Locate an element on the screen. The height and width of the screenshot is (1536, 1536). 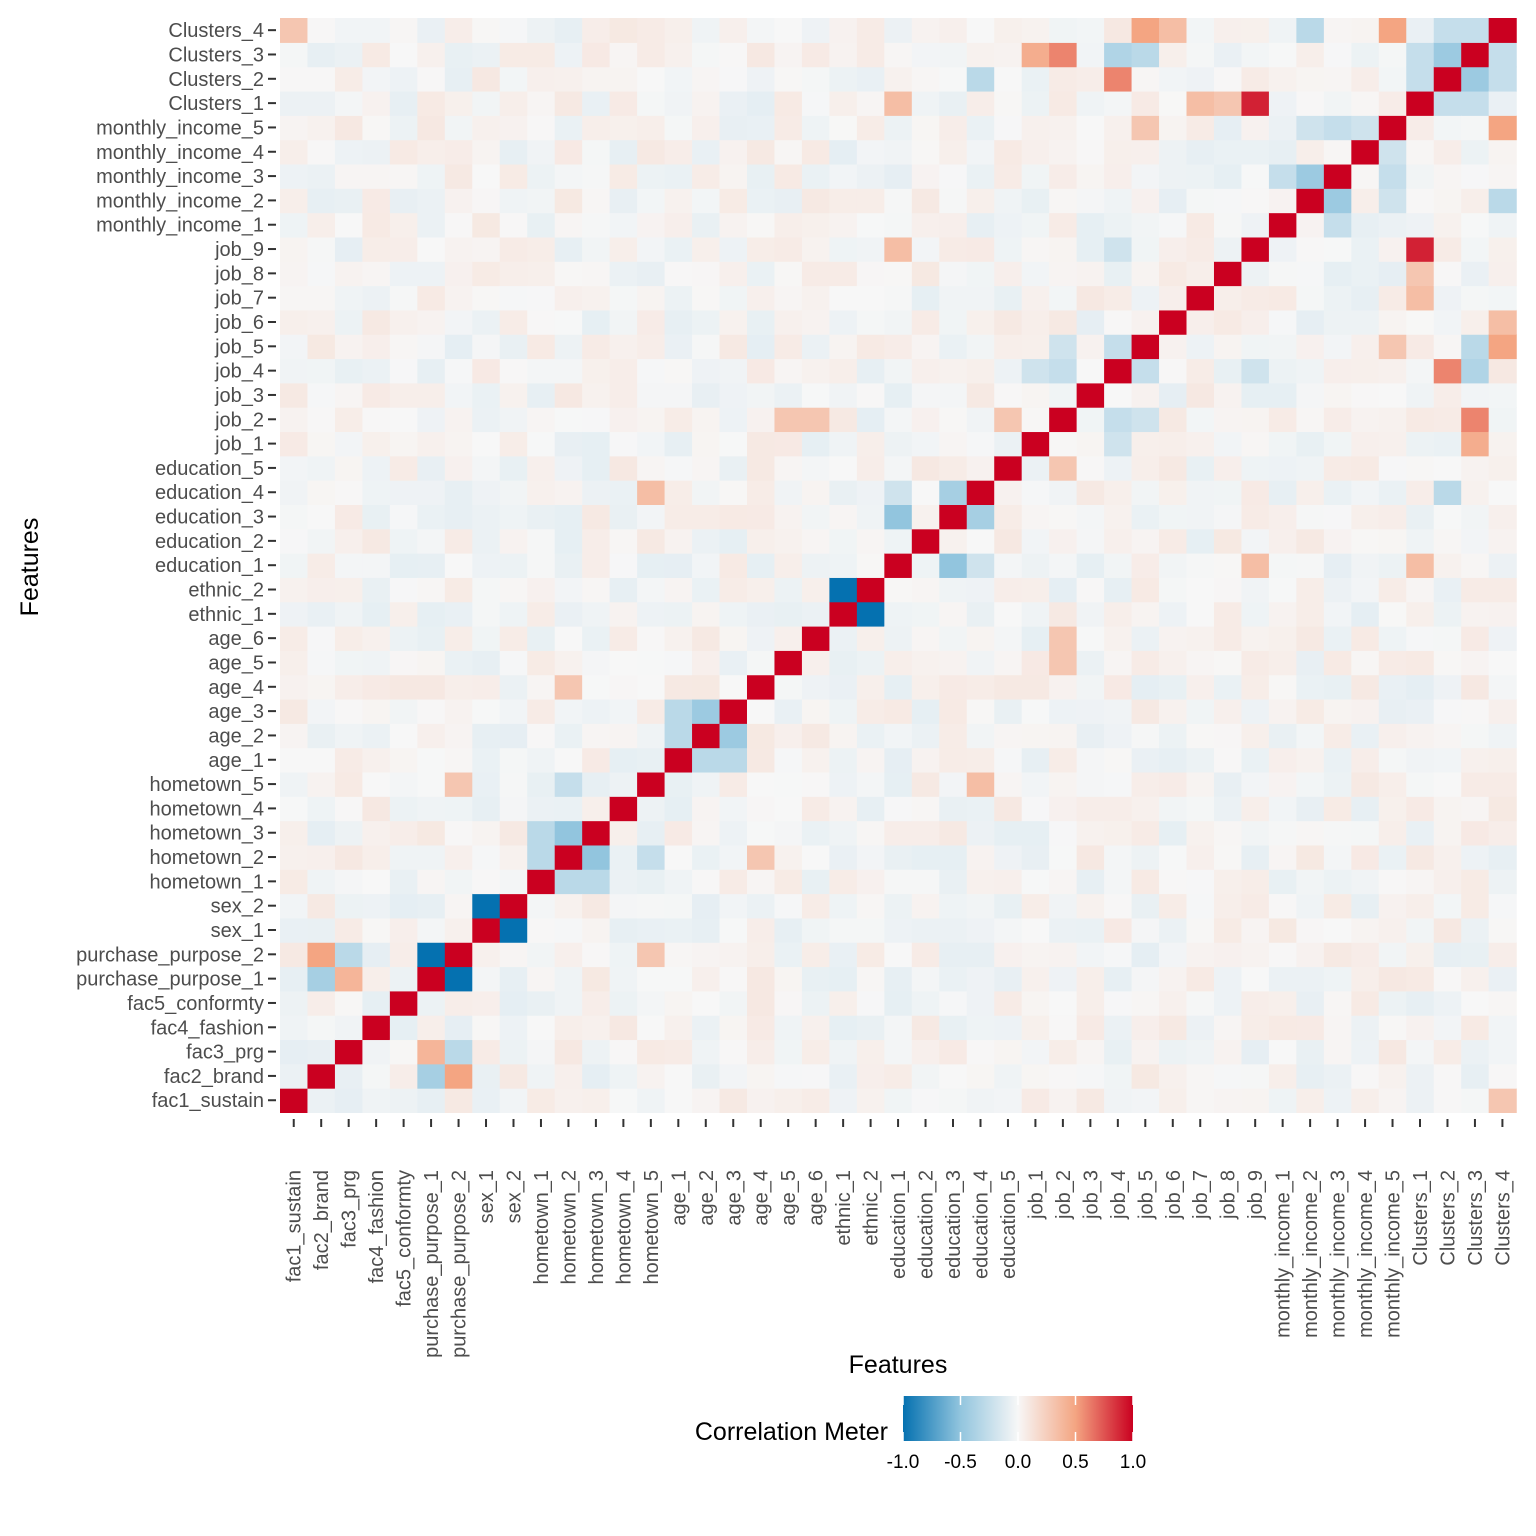
x-tick-label: age_5 is located at coordinates (789, 1198).